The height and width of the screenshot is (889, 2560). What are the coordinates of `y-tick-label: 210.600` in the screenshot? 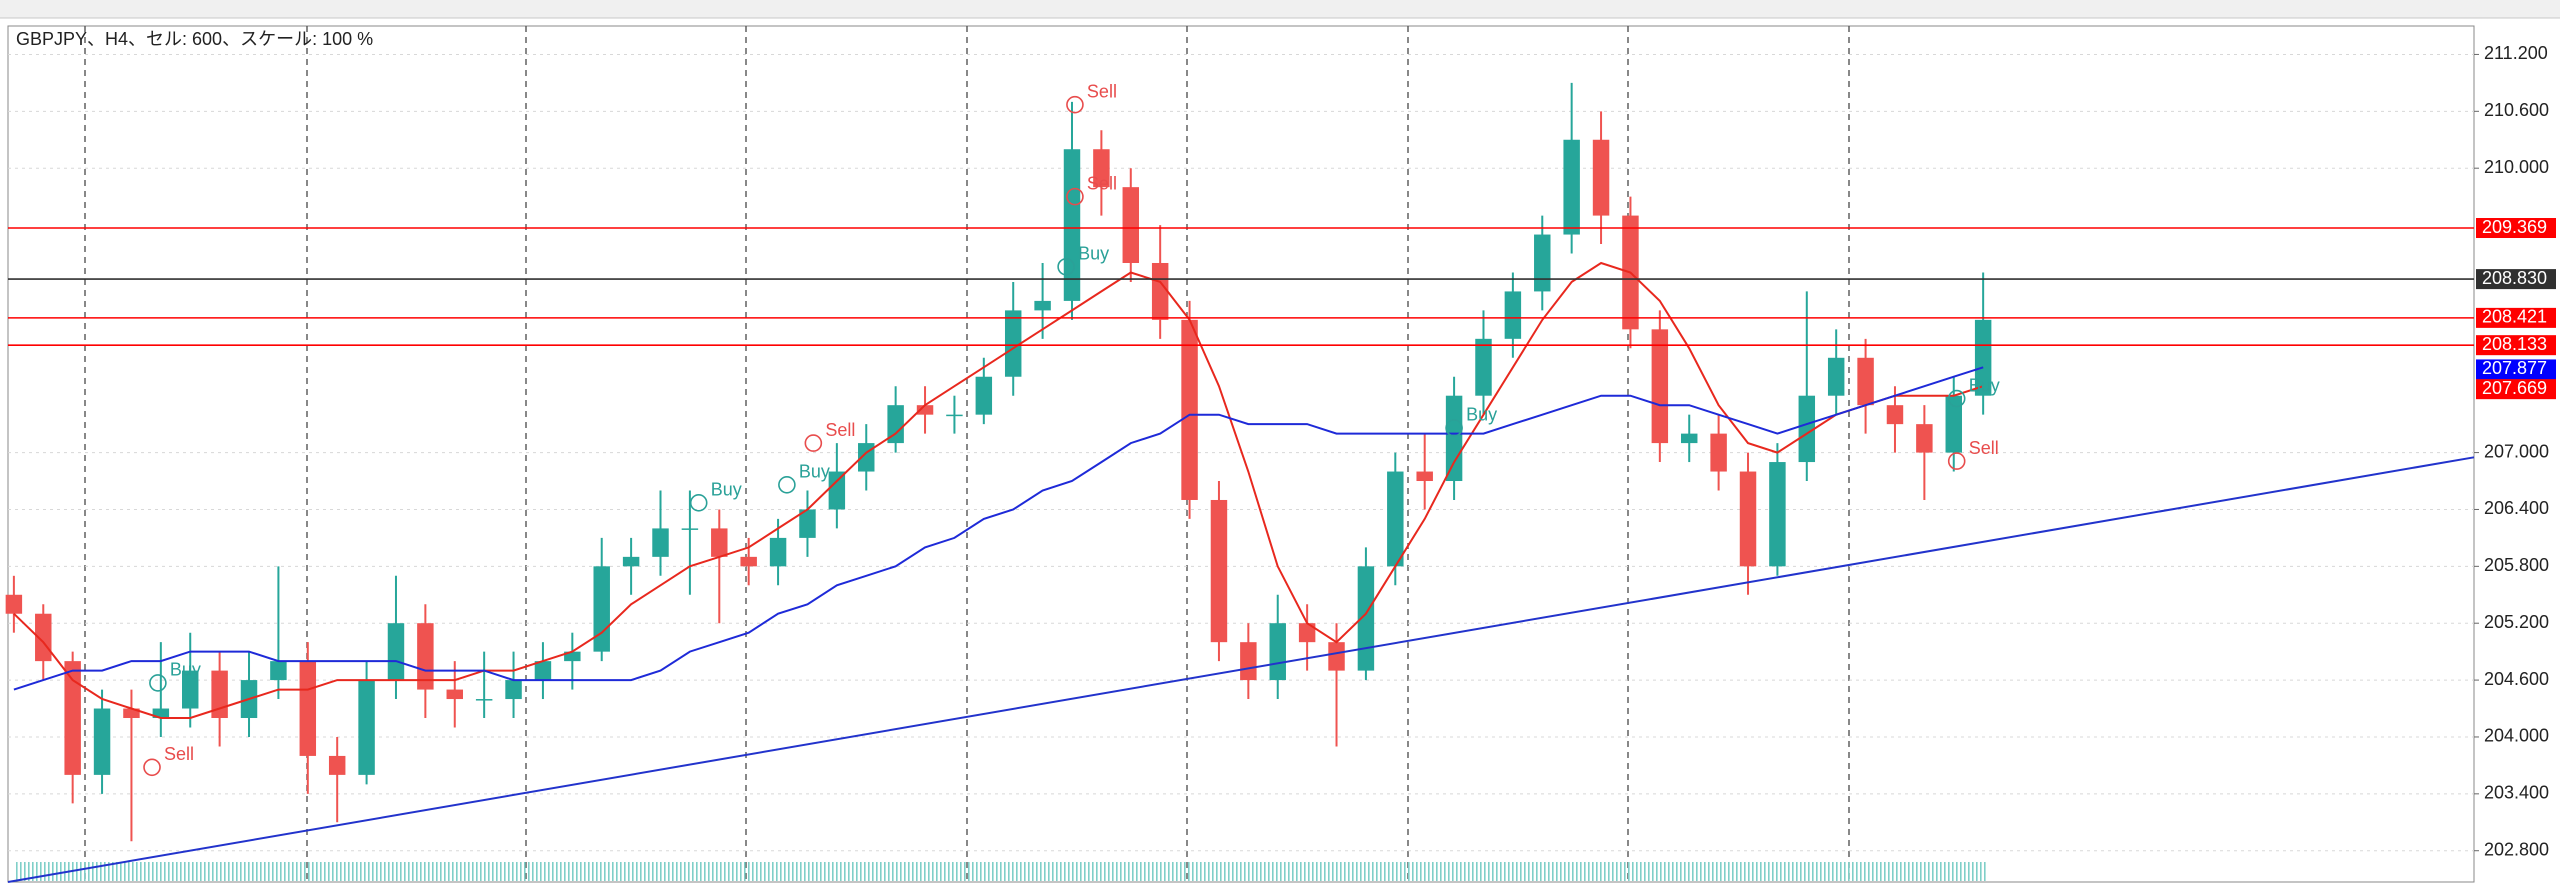 It's located at (2516, 110).